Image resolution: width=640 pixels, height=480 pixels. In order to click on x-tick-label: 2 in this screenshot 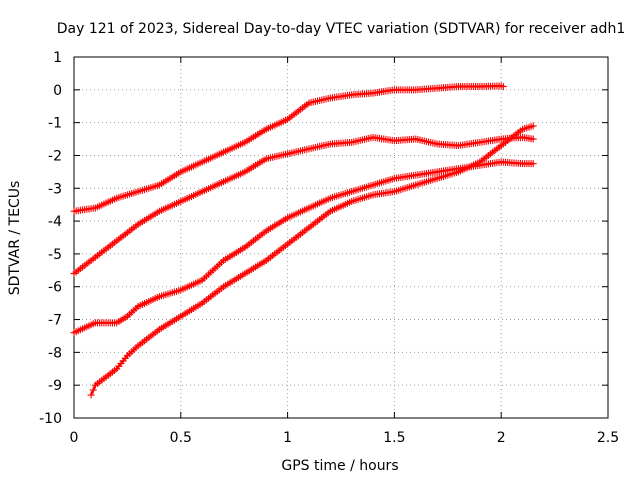, I will do `click(501, 438)`.